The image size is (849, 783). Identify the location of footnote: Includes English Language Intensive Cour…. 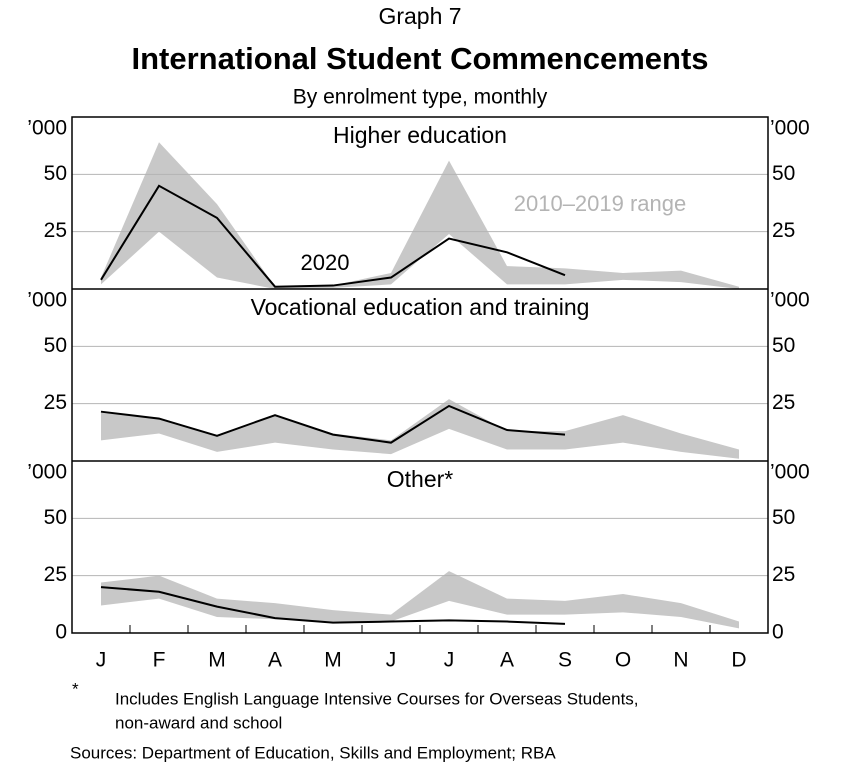
(377, 698).